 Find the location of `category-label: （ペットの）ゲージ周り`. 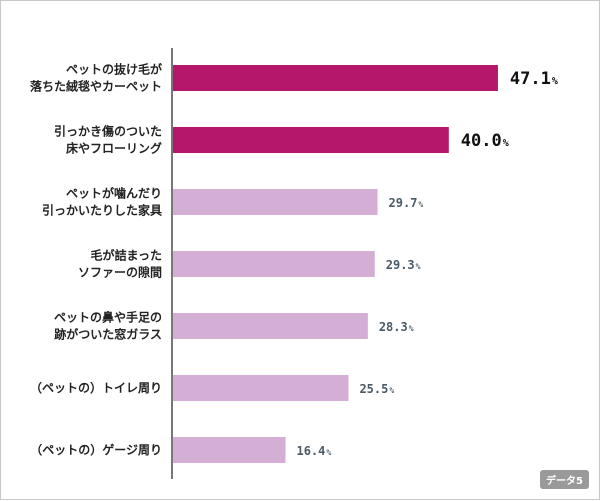

category-label: （ペットの）ゲージ周り is located at coordinates (96, 449).